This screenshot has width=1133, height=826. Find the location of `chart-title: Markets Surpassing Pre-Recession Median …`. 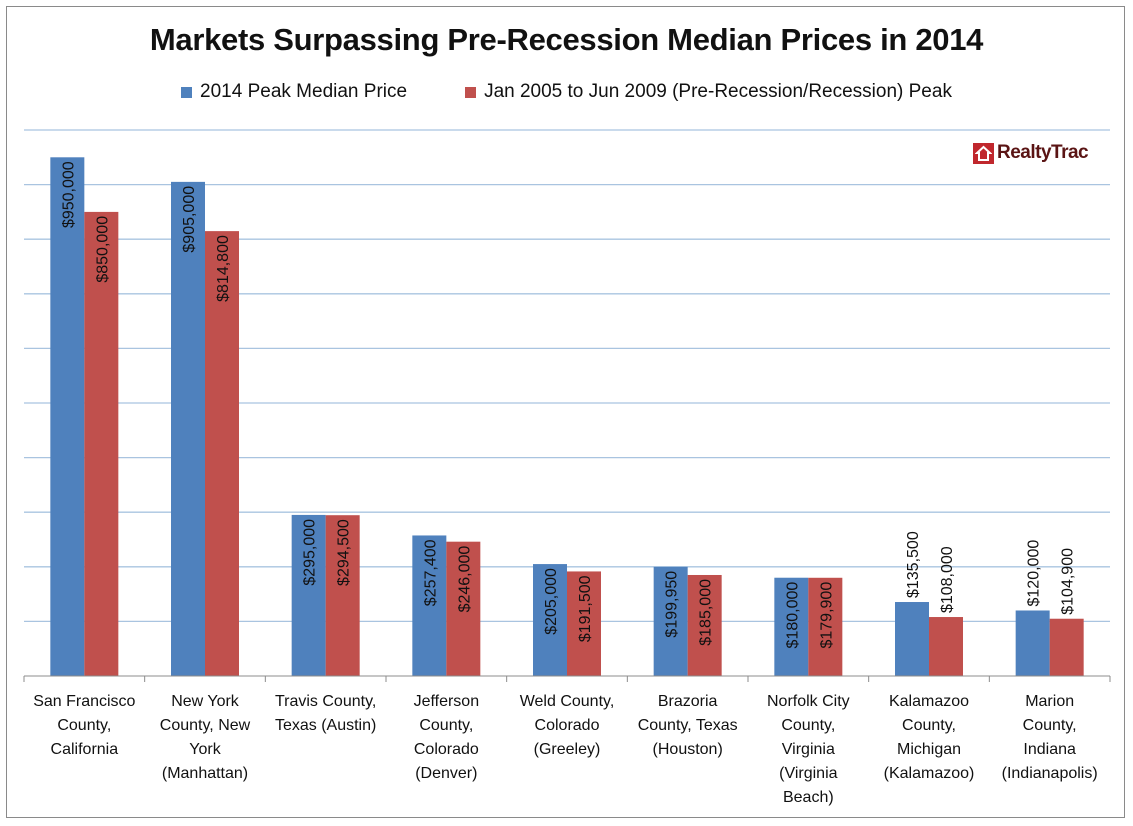

chart-title: Markets Surpassing Pre-Recession Median … is located at coordinates (566, 39).